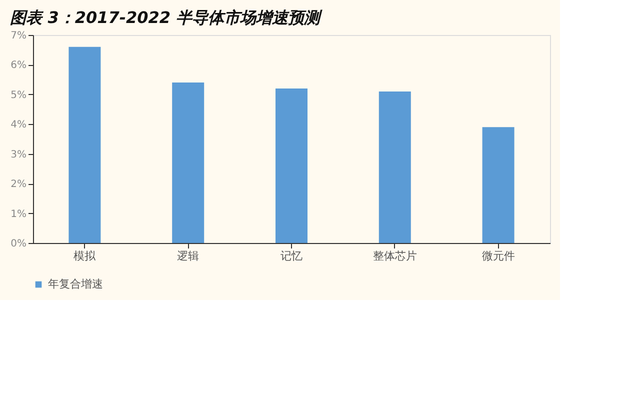 This screenshot has height=400, width=640. What do you see at coordinates (18, 125) in the screenshot?
I see `y-tick-label: 4%` at bounding box center [18, 125].